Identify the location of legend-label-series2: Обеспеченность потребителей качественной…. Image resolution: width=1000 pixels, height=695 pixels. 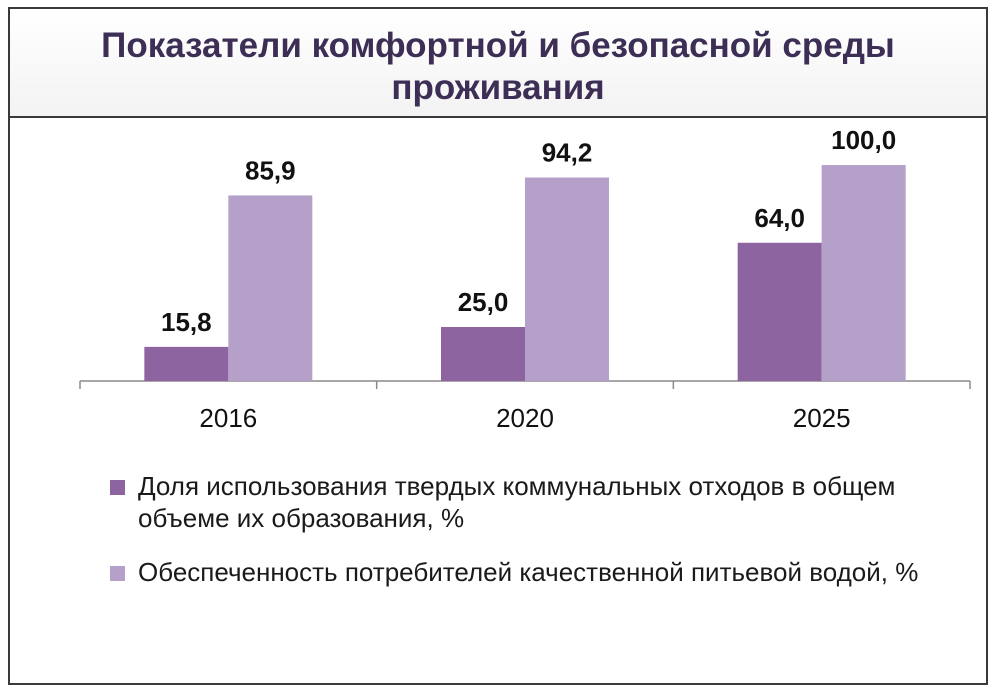
(528, 572).